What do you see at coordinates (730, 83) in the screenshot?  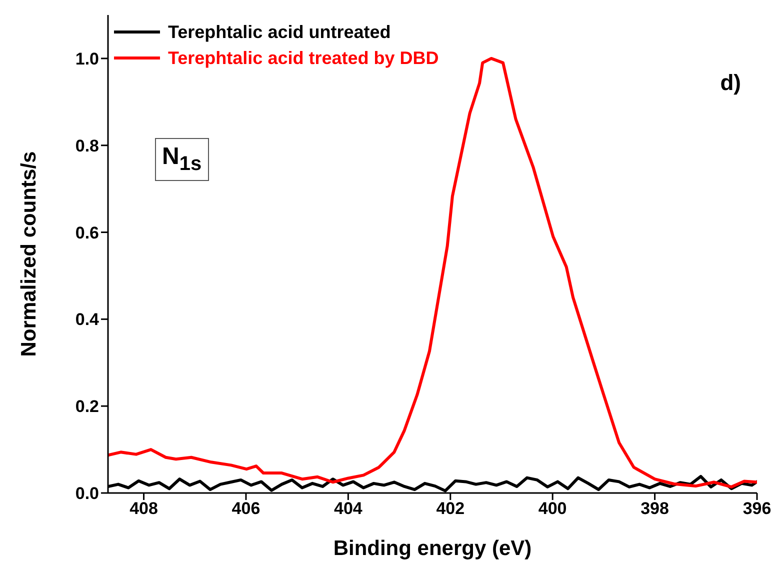 I see `annotation: d)` at bounding box center [730, 83].